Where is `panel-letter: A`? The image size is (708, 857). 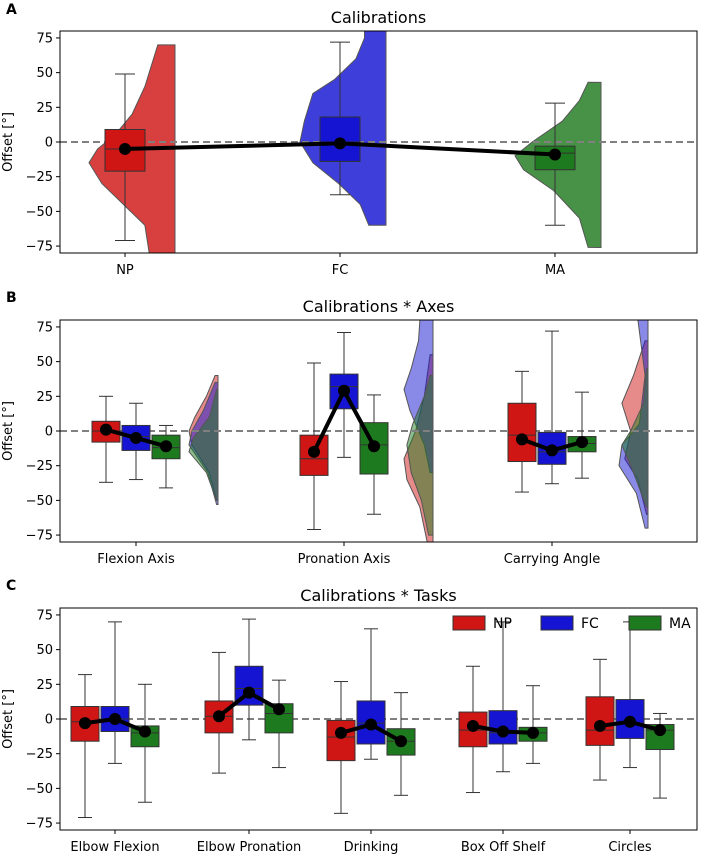
panel-letter: A is located at coordinates (11, 10).